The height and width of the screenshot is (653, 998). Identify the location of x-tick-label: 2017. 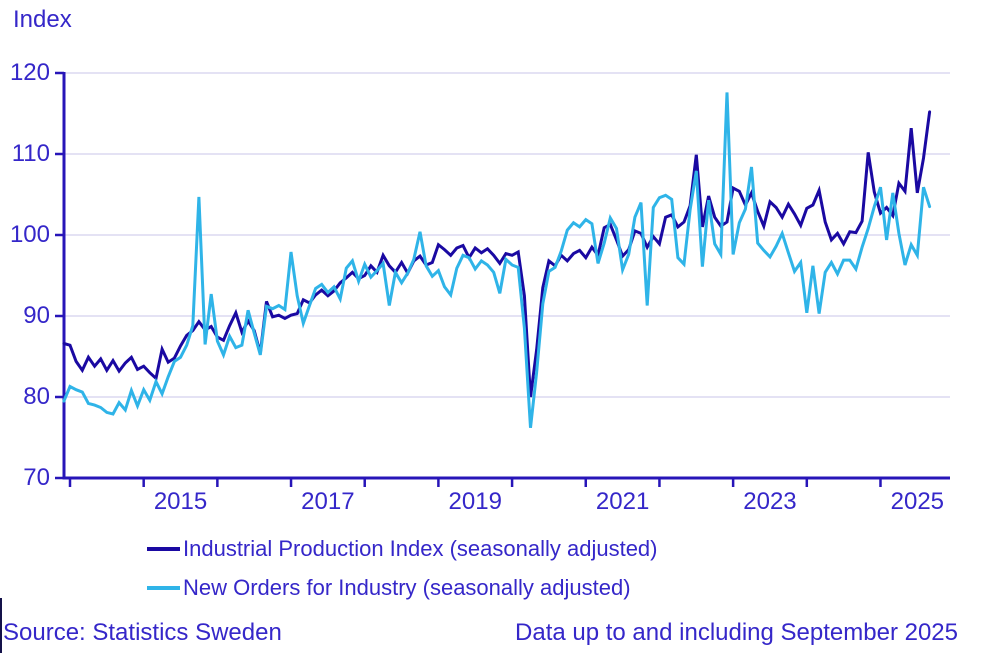
(328, 501).